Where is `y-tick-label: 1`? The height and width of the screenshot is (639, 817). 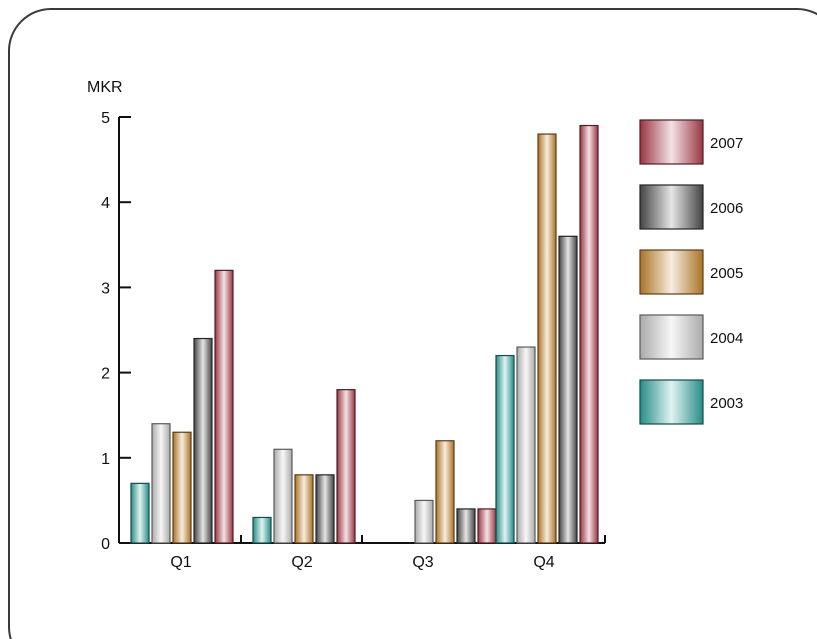 y-tick-label: 1 is located at coordinates (105, 459).